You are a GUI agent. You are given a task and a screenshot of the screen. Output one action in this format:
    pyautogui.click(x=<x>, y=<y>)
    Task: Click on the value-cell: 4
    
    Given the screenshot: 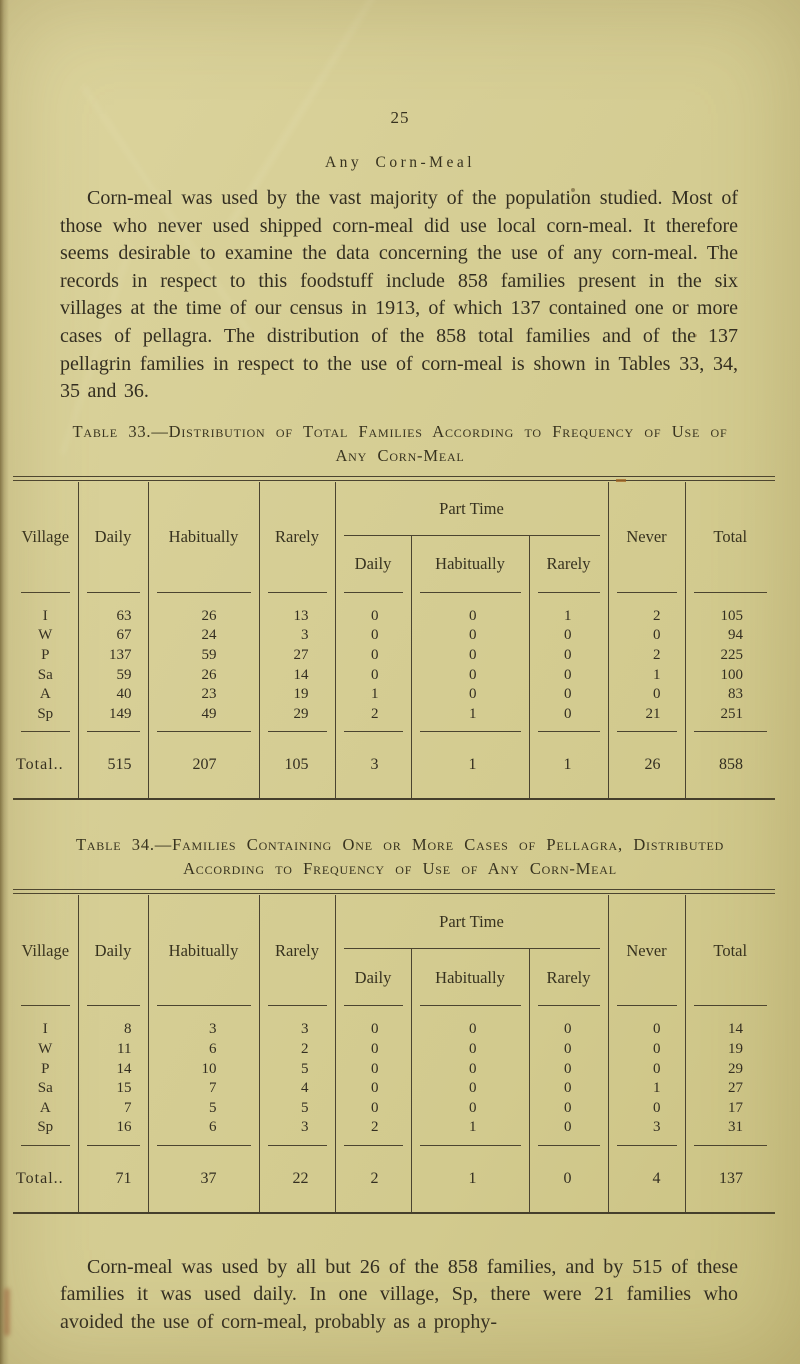 What is the action you would take?
    pyautogui.click(x=296, y=1089)
    